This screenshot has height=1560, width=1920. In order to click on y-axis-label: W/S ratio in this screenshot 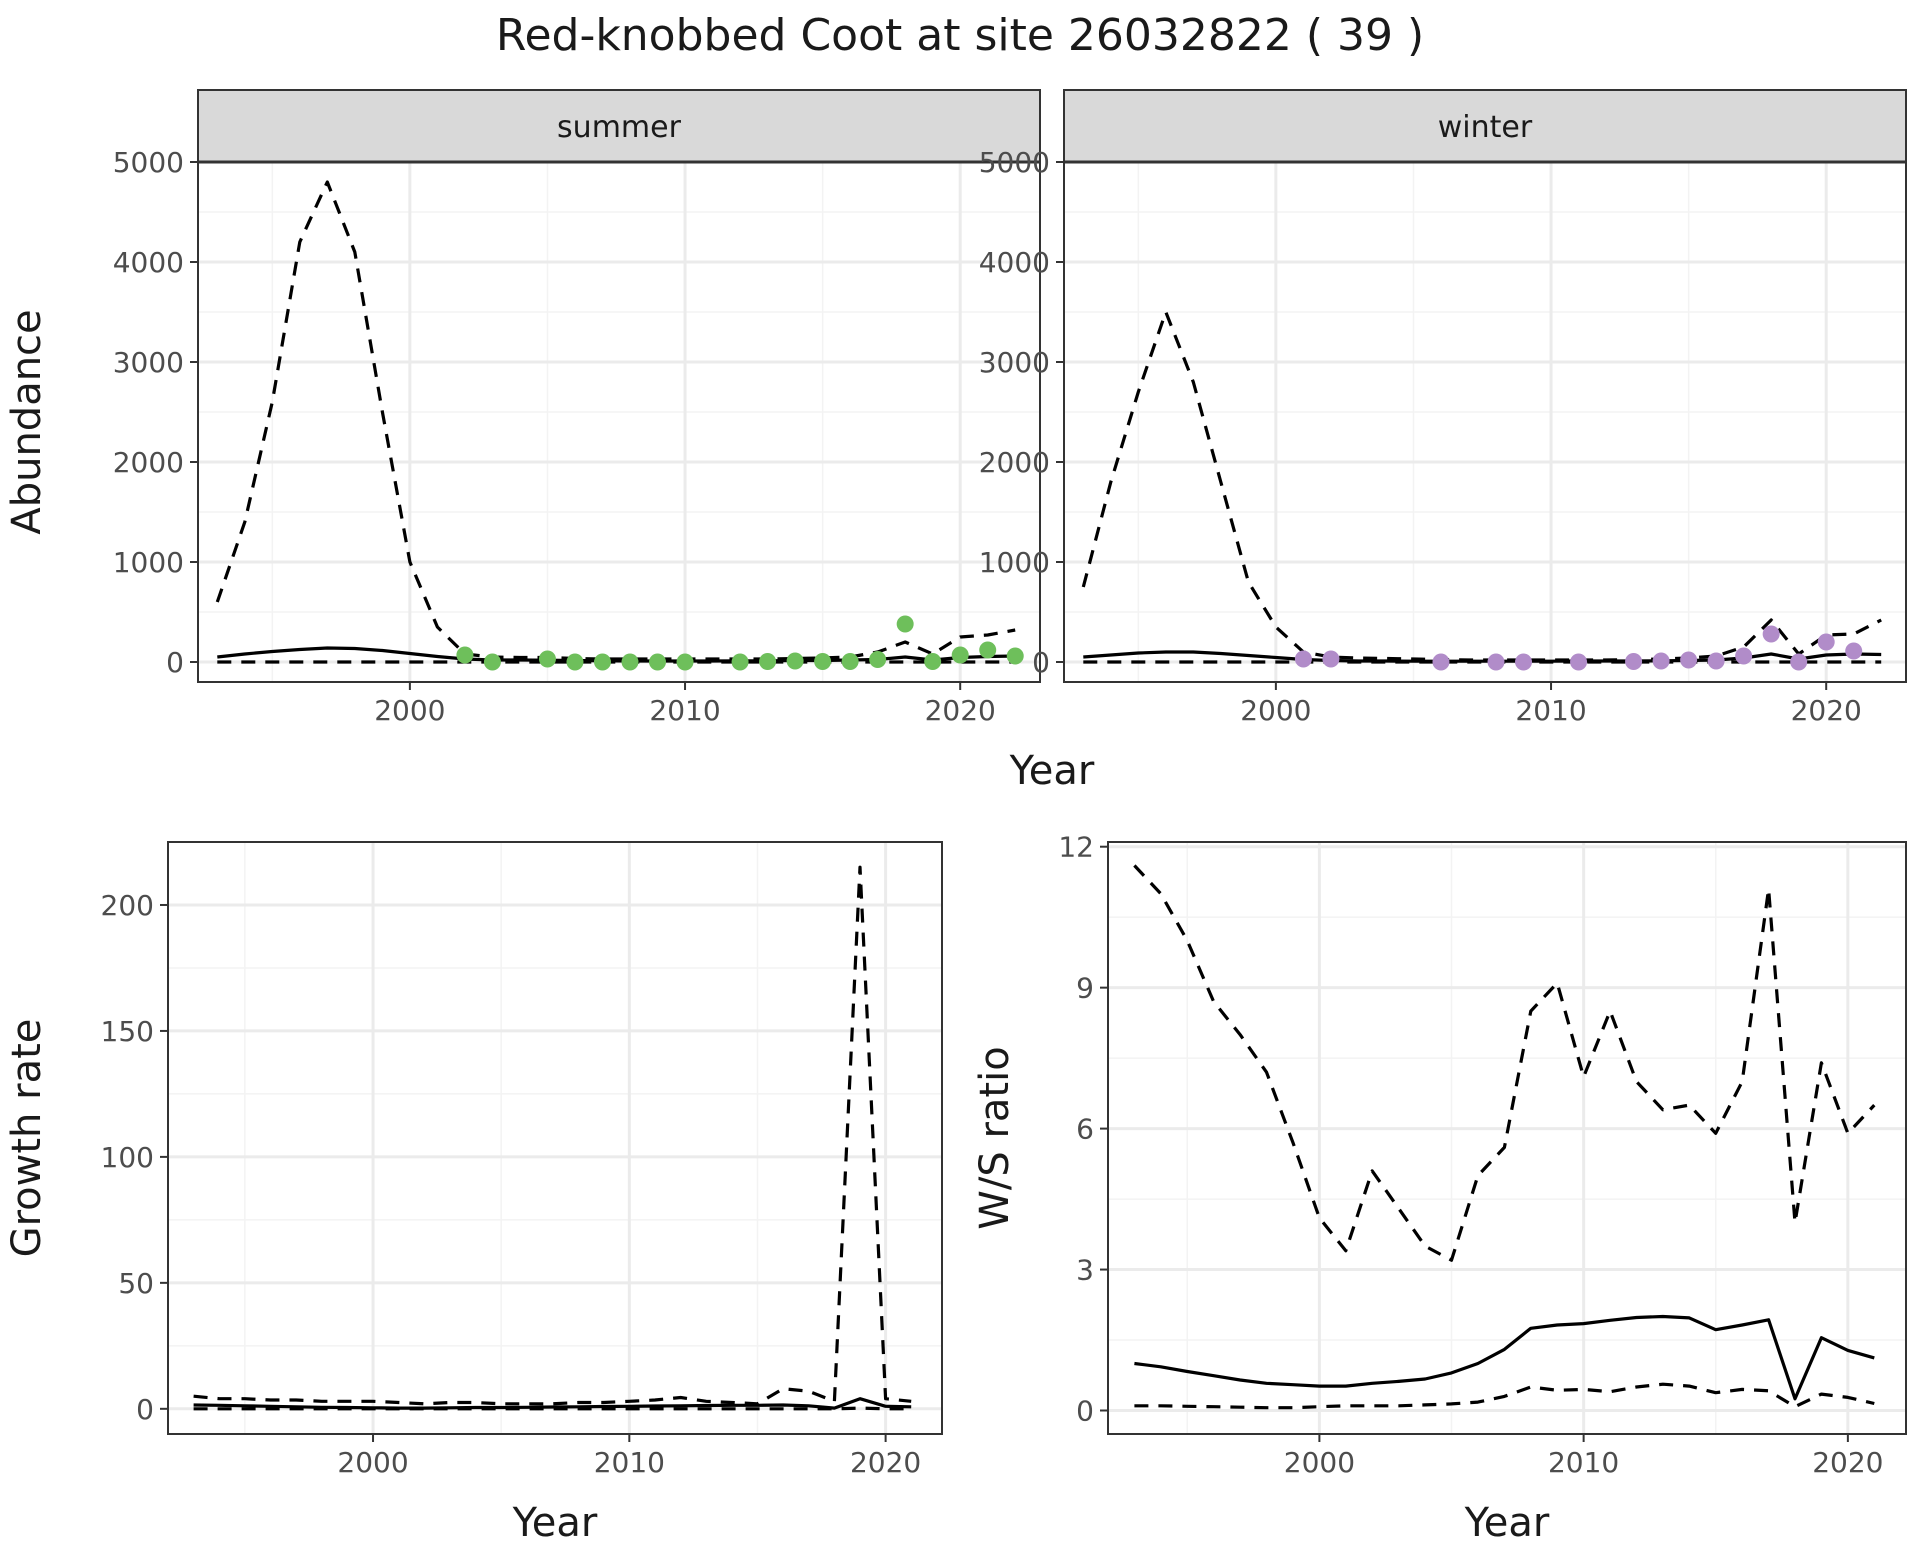, I will do `click(995, 1137)`.